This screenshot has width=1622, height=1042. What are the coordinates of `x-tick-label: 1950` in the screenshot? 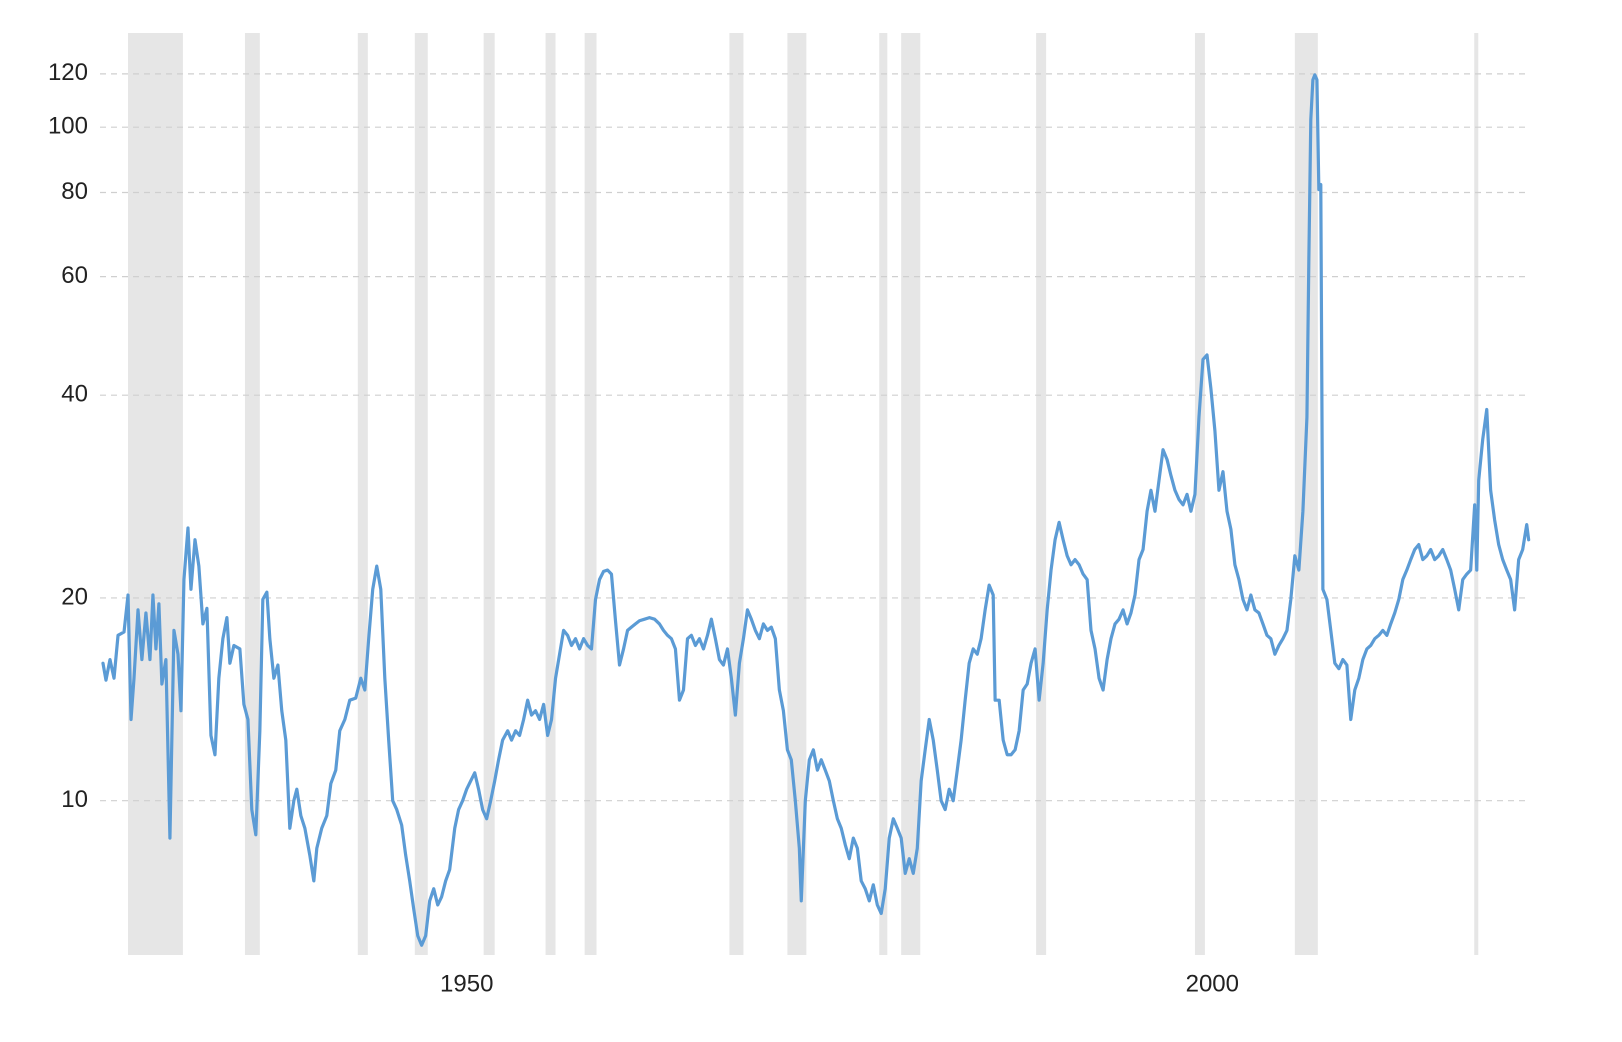 It's located at (466, 983).